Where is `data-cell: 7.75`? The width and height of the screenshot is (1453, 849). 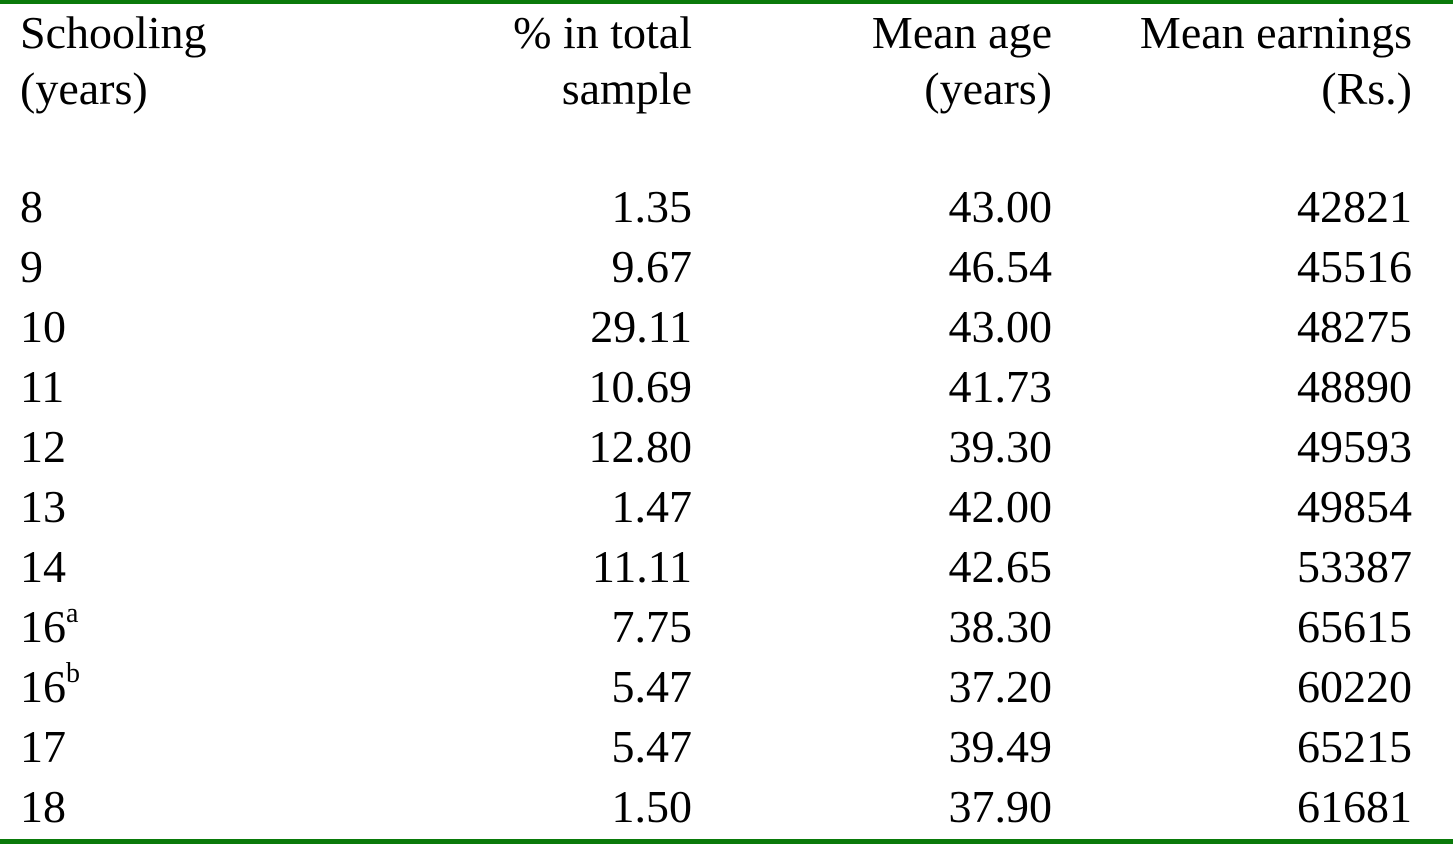 data-cell: 7.75 is located at coordinates (652, 626).